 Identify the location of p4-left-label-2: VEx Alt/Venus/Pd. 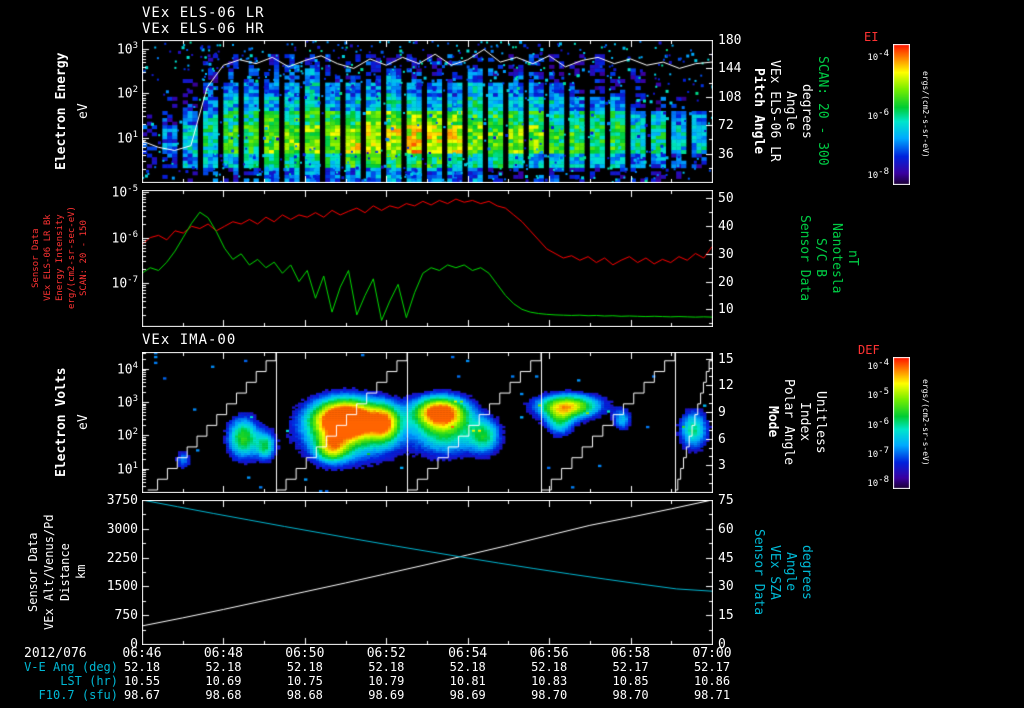
(49, 572).